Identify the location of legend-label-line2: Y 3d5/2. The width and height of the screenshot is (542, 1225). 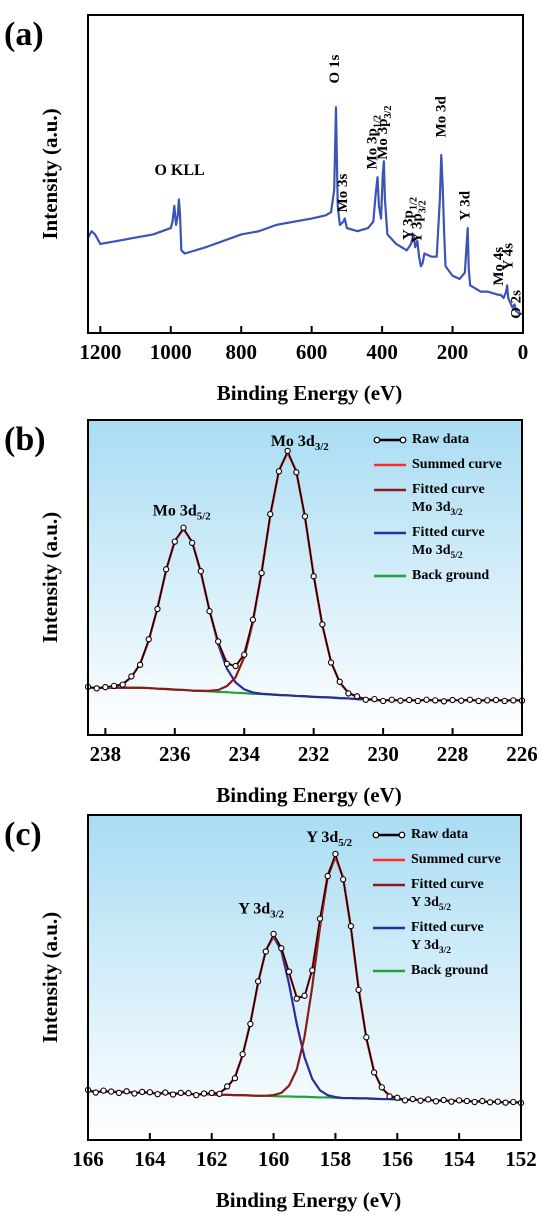
(431, 904).